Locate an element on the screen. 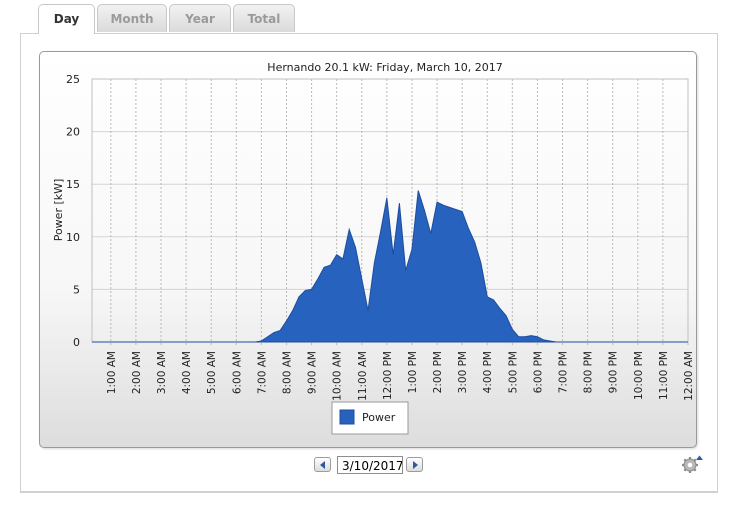 This screenshot has height=517, width=741. y-tick-label: 25 is located at coordinates (73, 79).